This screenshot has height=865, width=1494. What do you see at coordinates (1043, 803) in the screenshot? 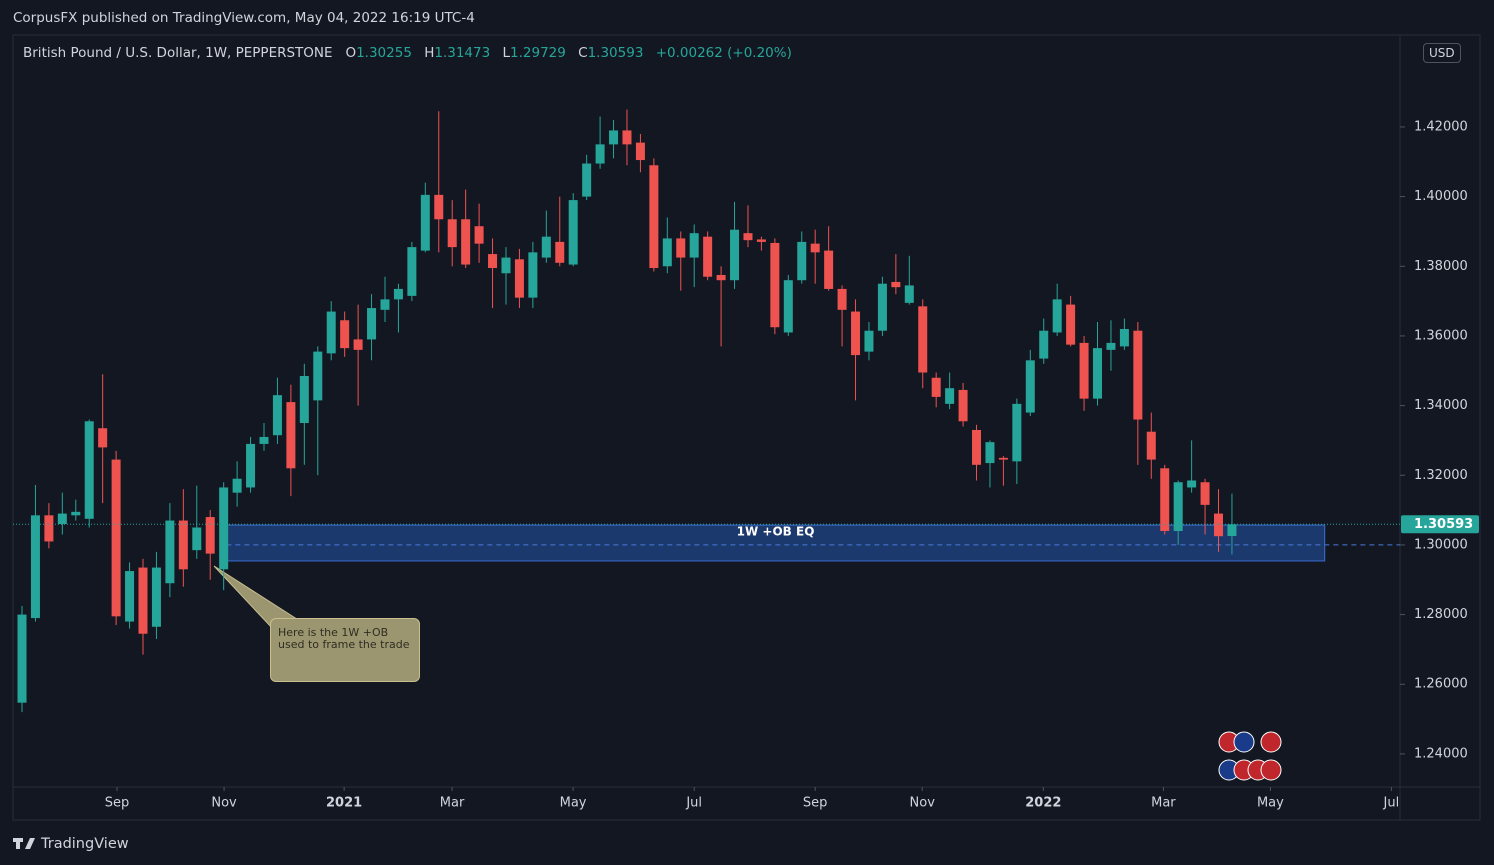
I see `x-tick-label: 2022` at bounding box center [1043, 803].